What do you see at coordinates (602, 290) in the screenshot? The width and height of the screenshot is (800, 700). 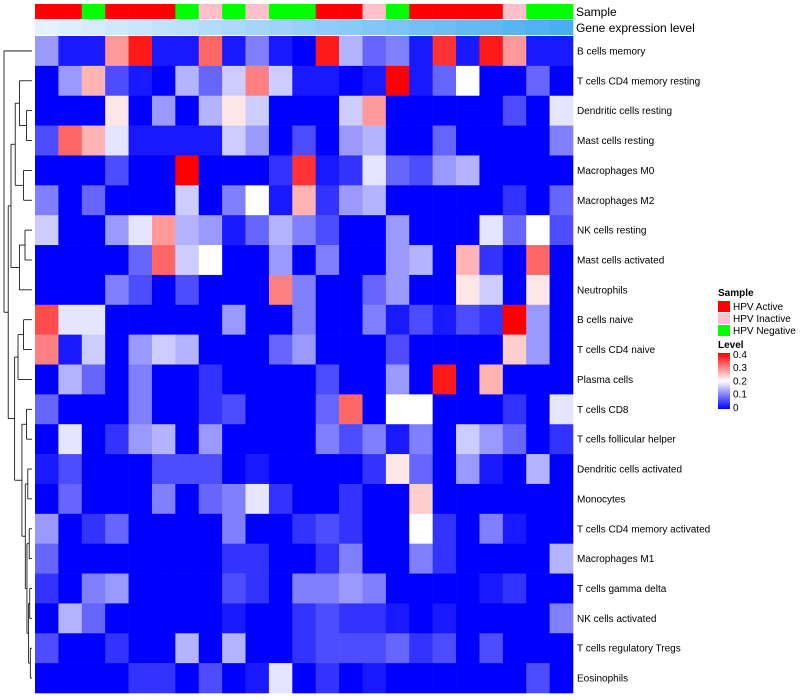 I see `row-label: Neutrophils` at bounding box center [602, 290].